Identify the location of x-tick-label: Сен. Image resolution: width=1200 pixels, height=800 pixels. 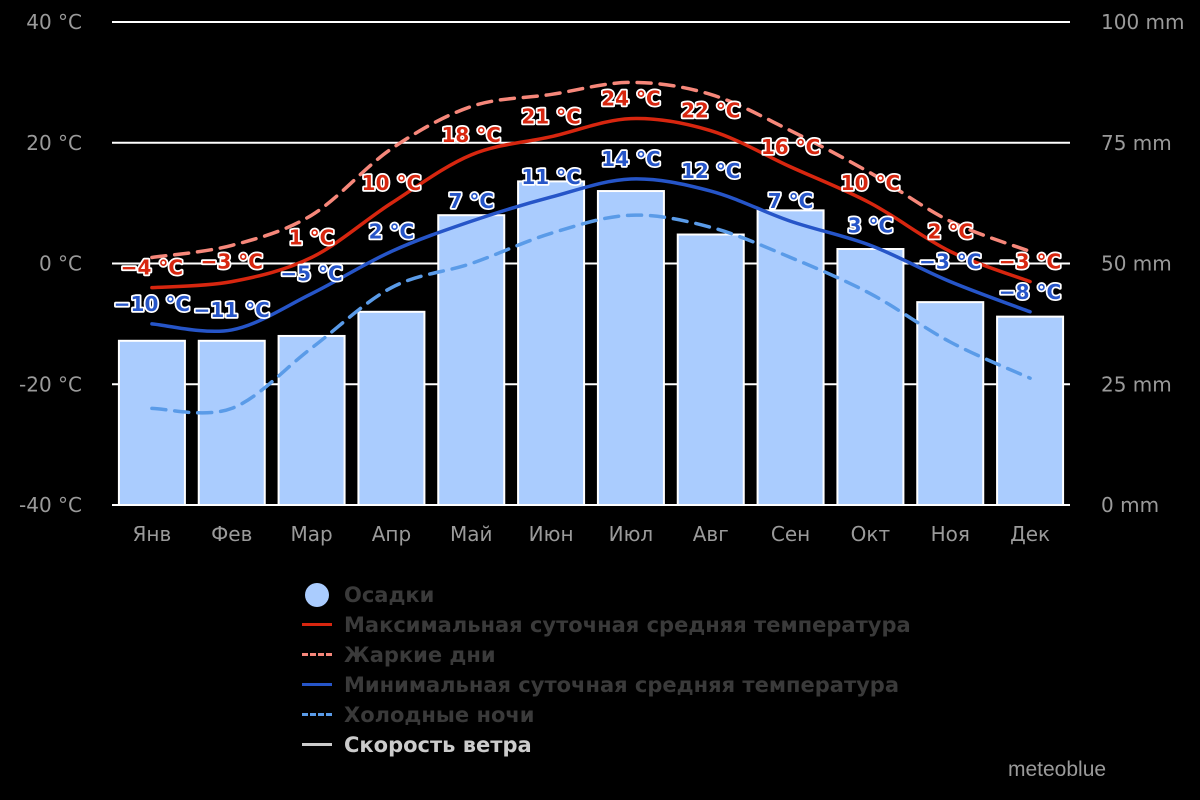
(790, 534).